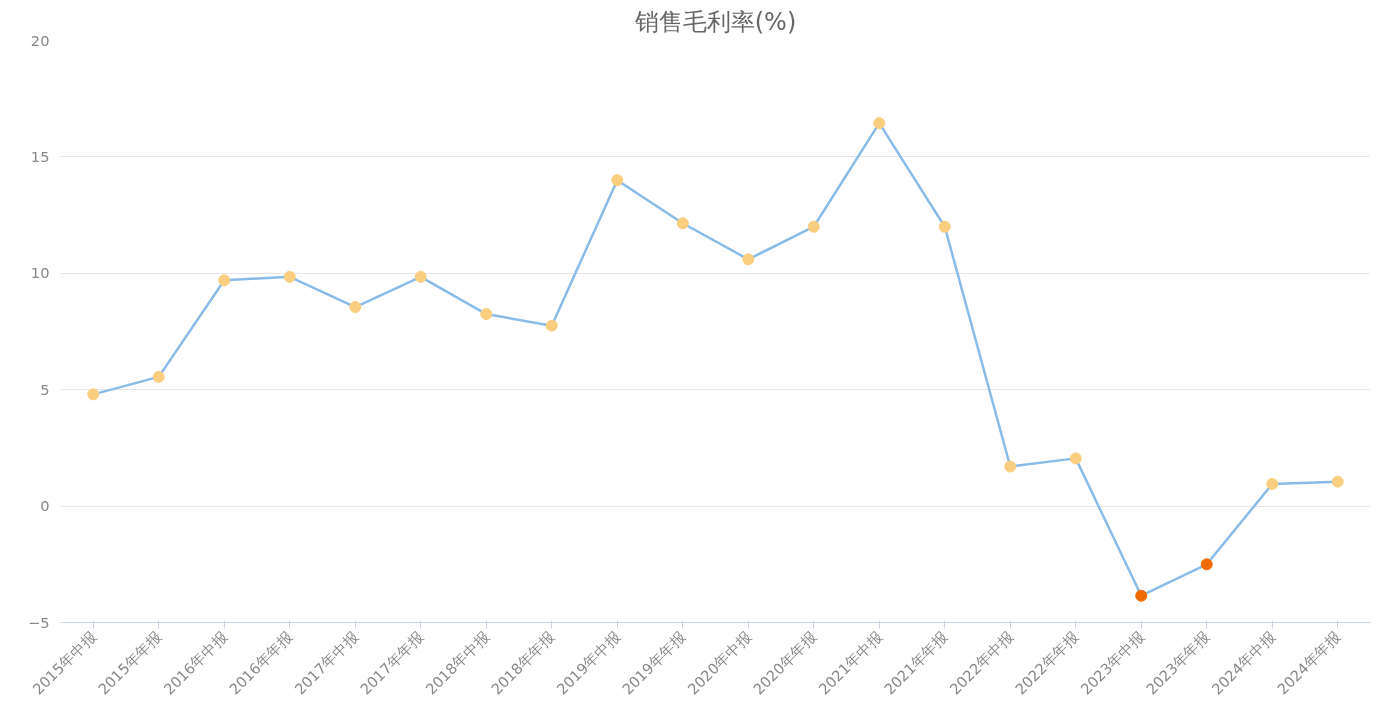 This screenshot has height=714, width=1400. I want to click on y-tick-label: 0, so click(45, 506).